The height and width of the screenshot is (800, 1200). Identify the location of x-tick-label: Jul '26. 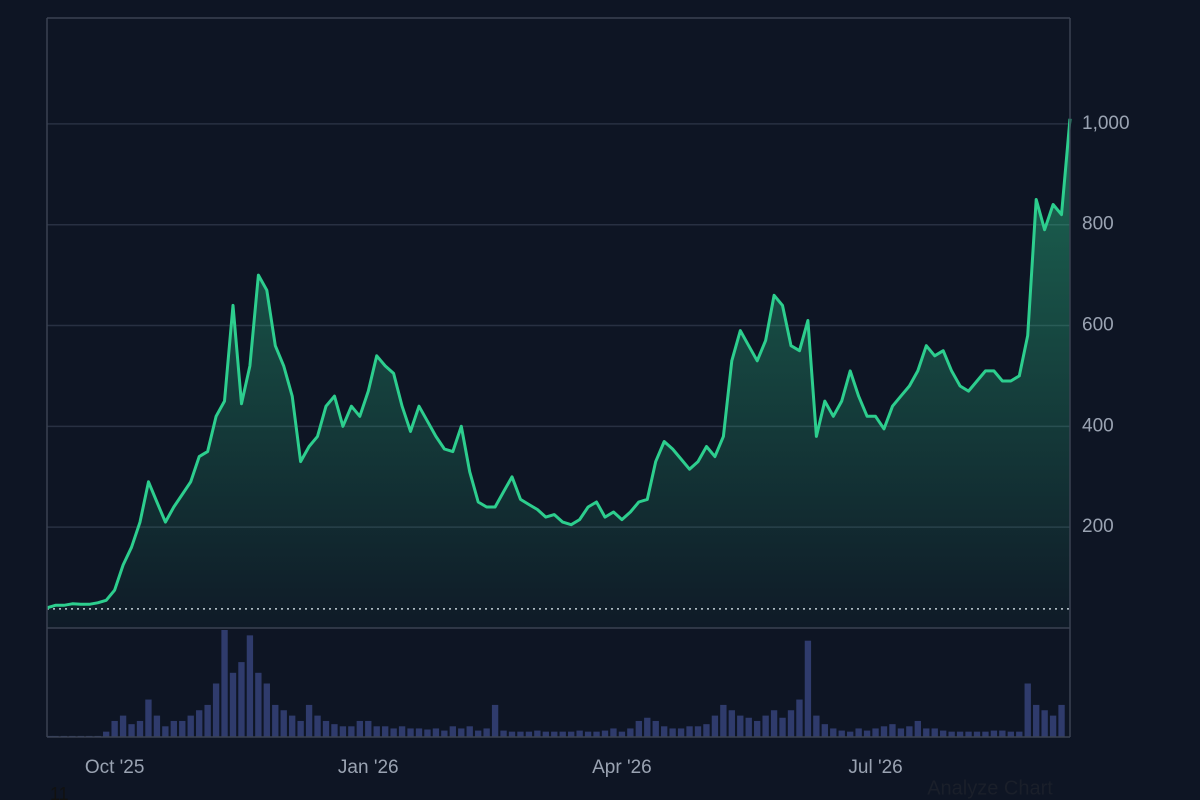
(875, 767).